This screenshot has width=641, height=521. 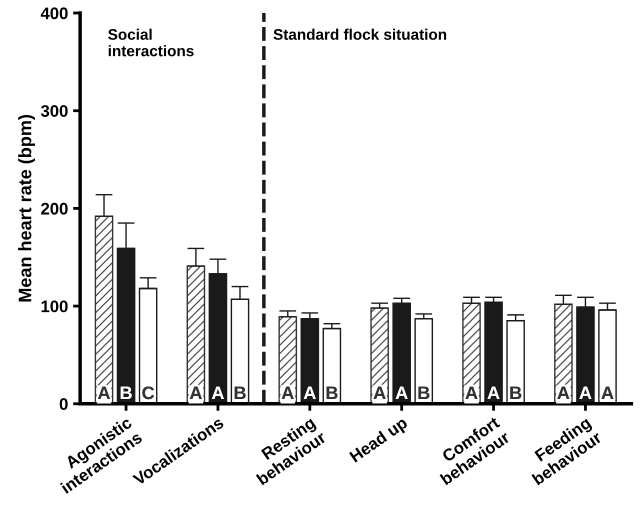 I want to click on y-tick-label: 0, so click(x=64, y=404).